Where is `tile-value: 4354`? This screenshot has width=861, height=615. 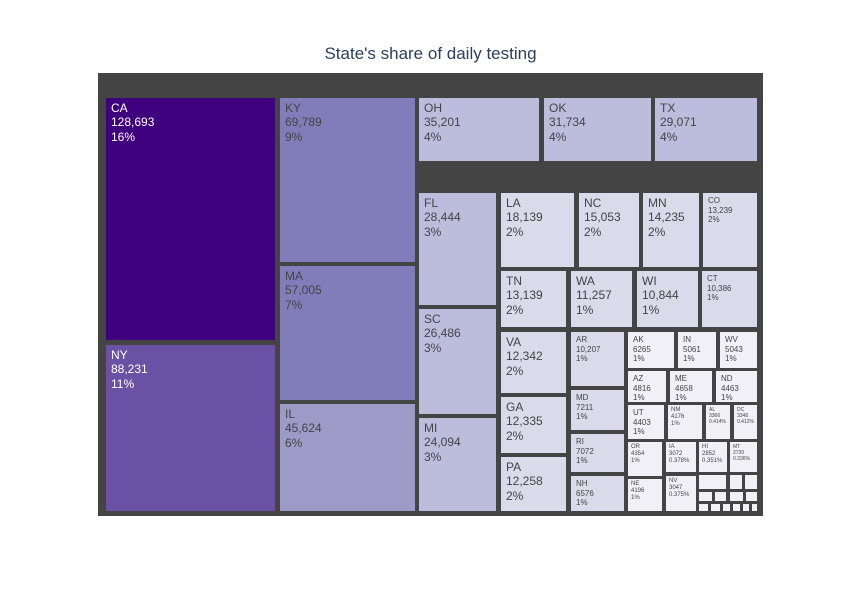 tile-value: 4354 is located at coordinates (638, 454).